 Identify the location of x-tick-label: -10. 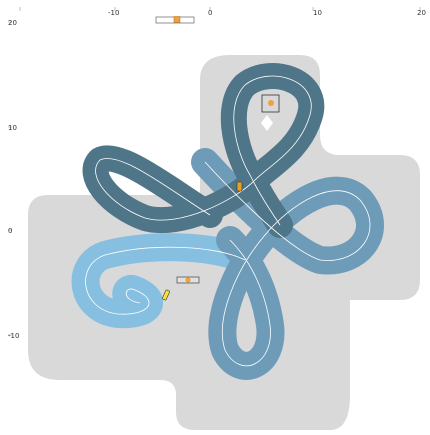
(113, 13).